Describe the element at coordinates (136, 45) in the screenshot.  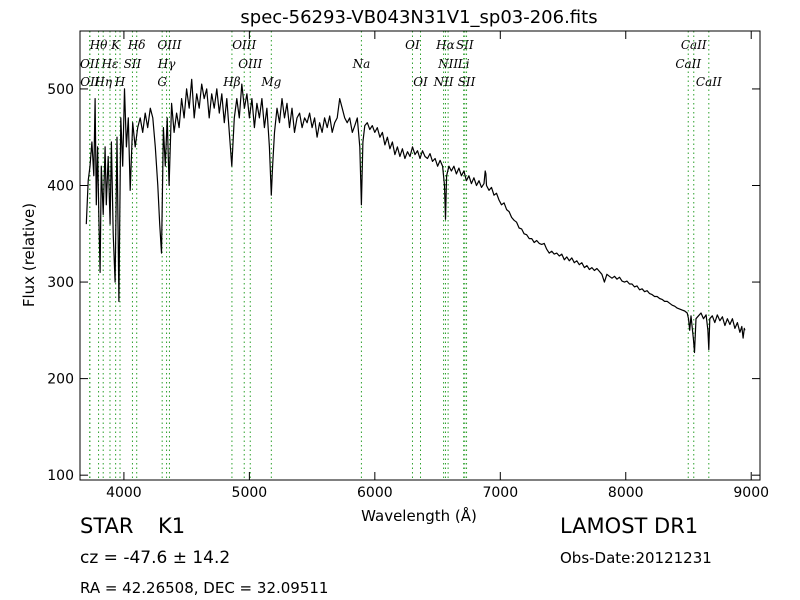
I see `line-marker-label: Hδ` at that location.